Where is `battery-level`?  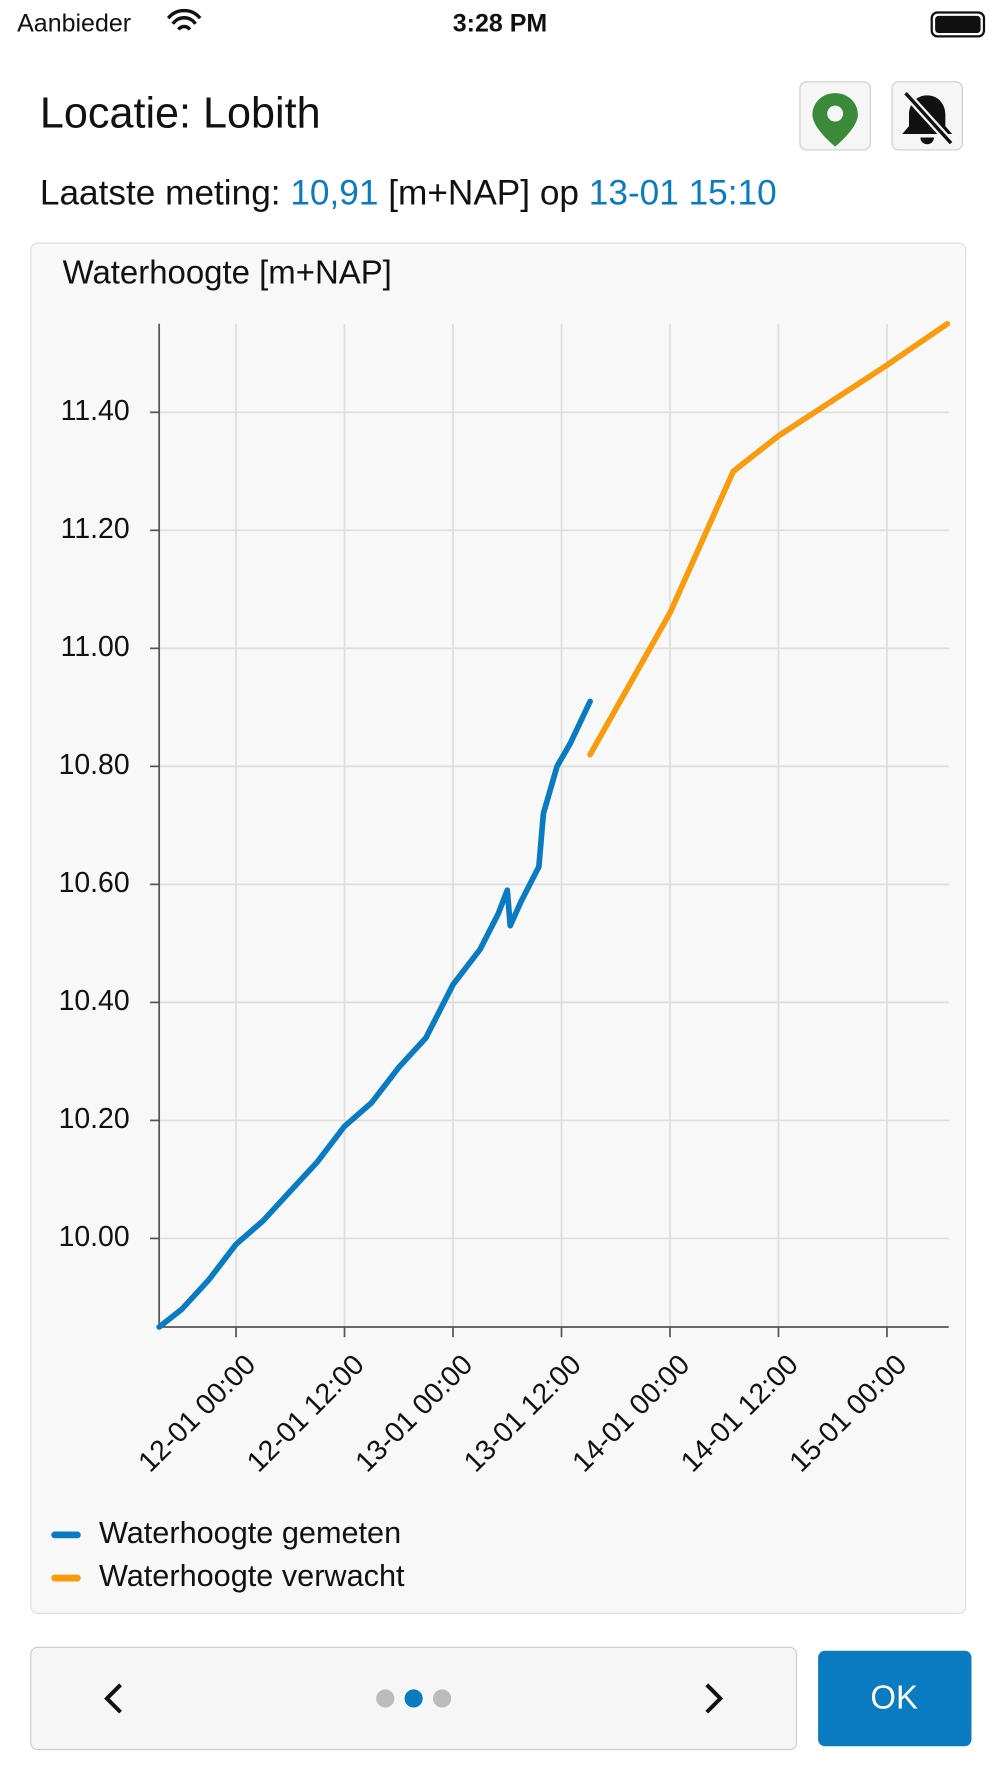 battery-level is located at coordinates (958, 24).